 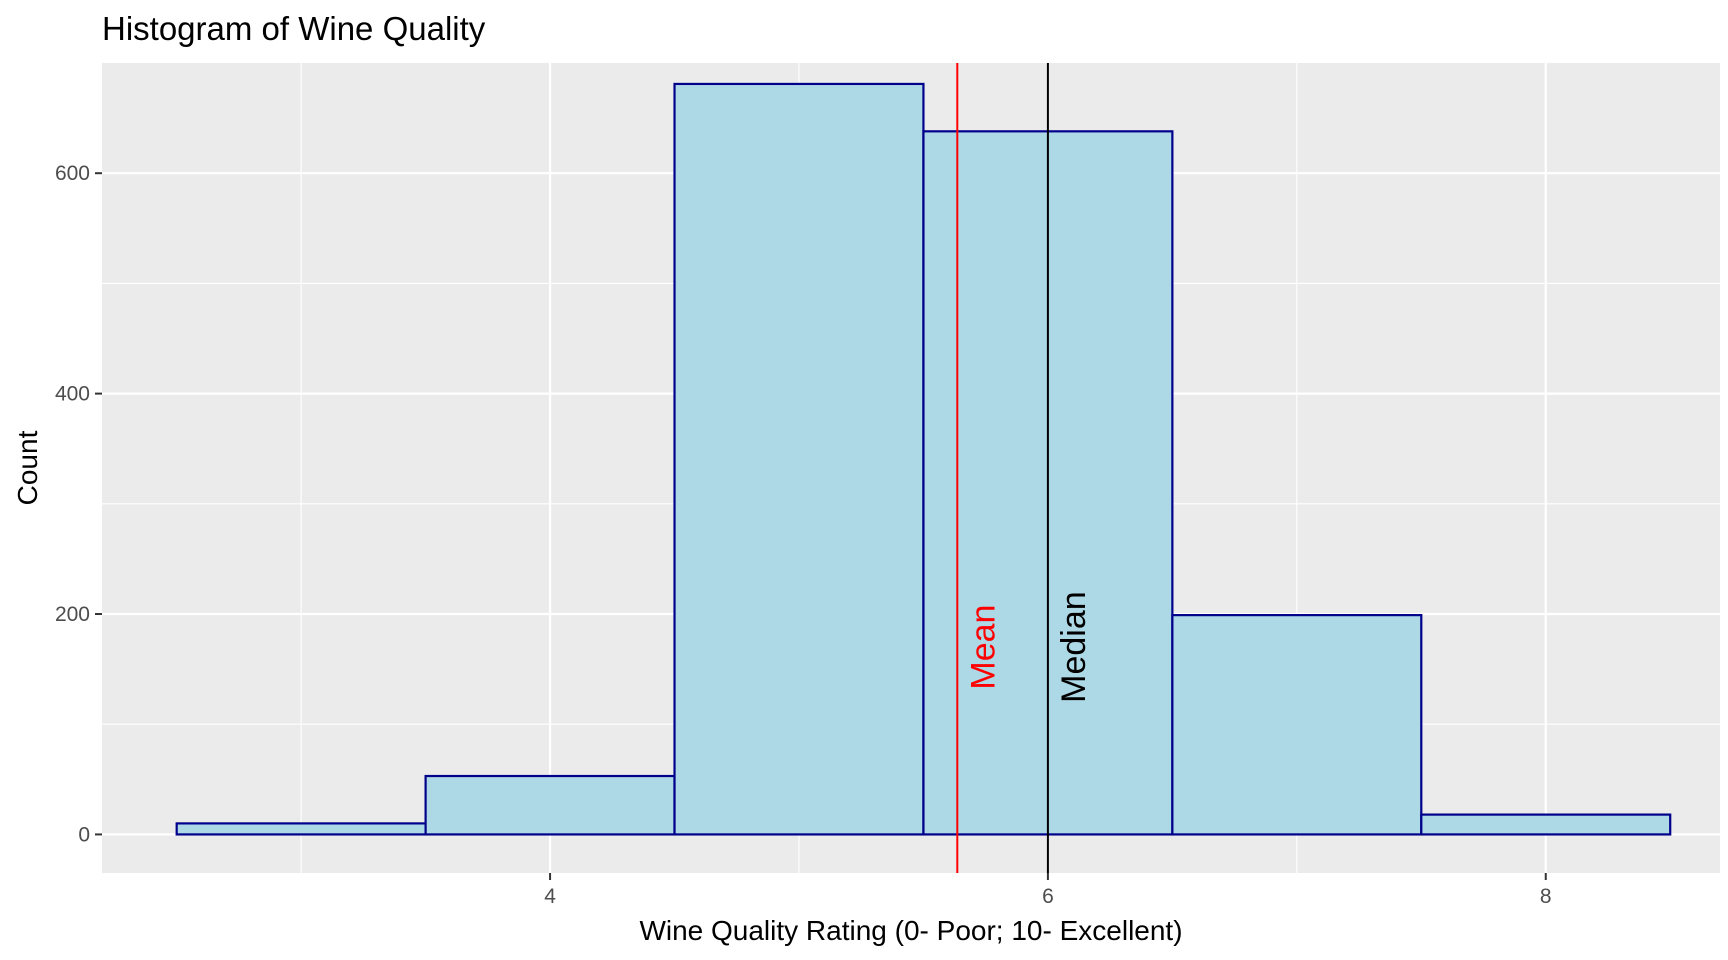 I want to click on y-axis-title: Count, so click(x=27, y=467).